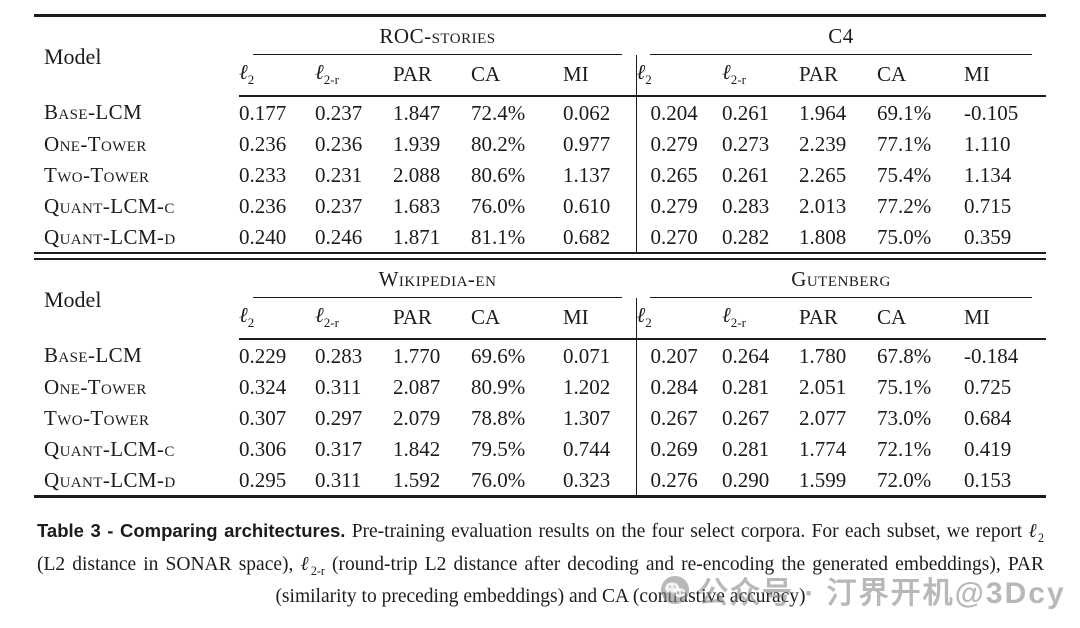 The height and width of the screenshot is (628, 1080). Describe the element at coordinates (823, 143) in the screenshot. I see `cell: 2.239` at that location.